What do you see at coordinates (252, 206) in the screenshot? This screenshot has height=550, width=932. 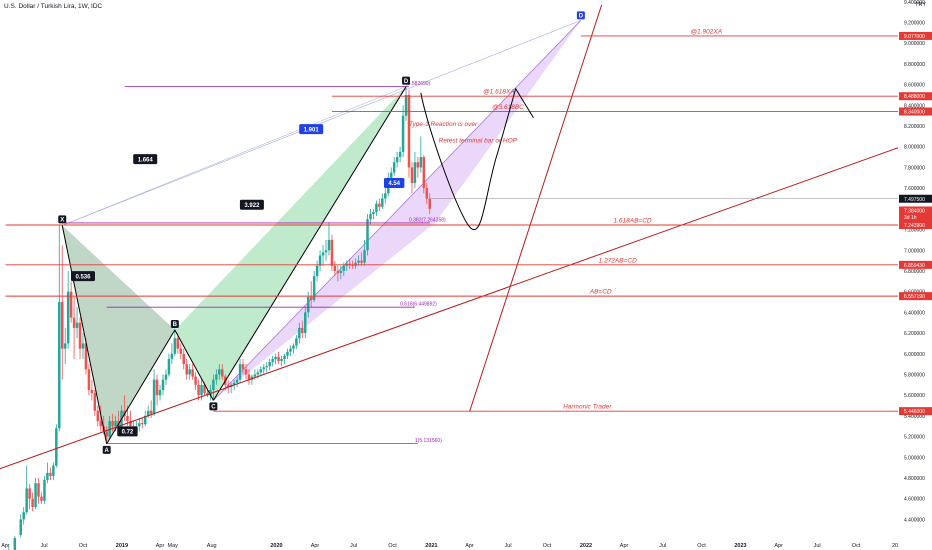 I see `ratio-label-text: 3.922` at bounding box center [252, 206].